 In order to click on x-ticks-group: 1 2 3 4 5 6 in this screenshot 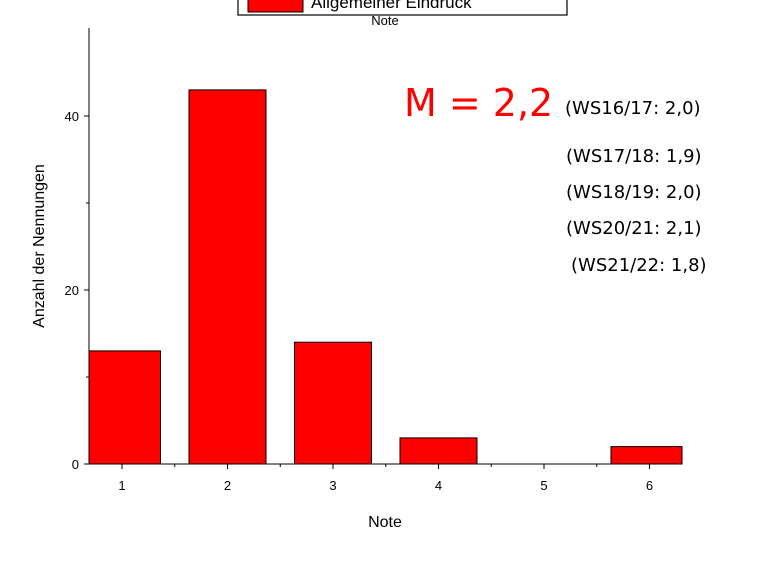, I will do `click(385, 478)`.